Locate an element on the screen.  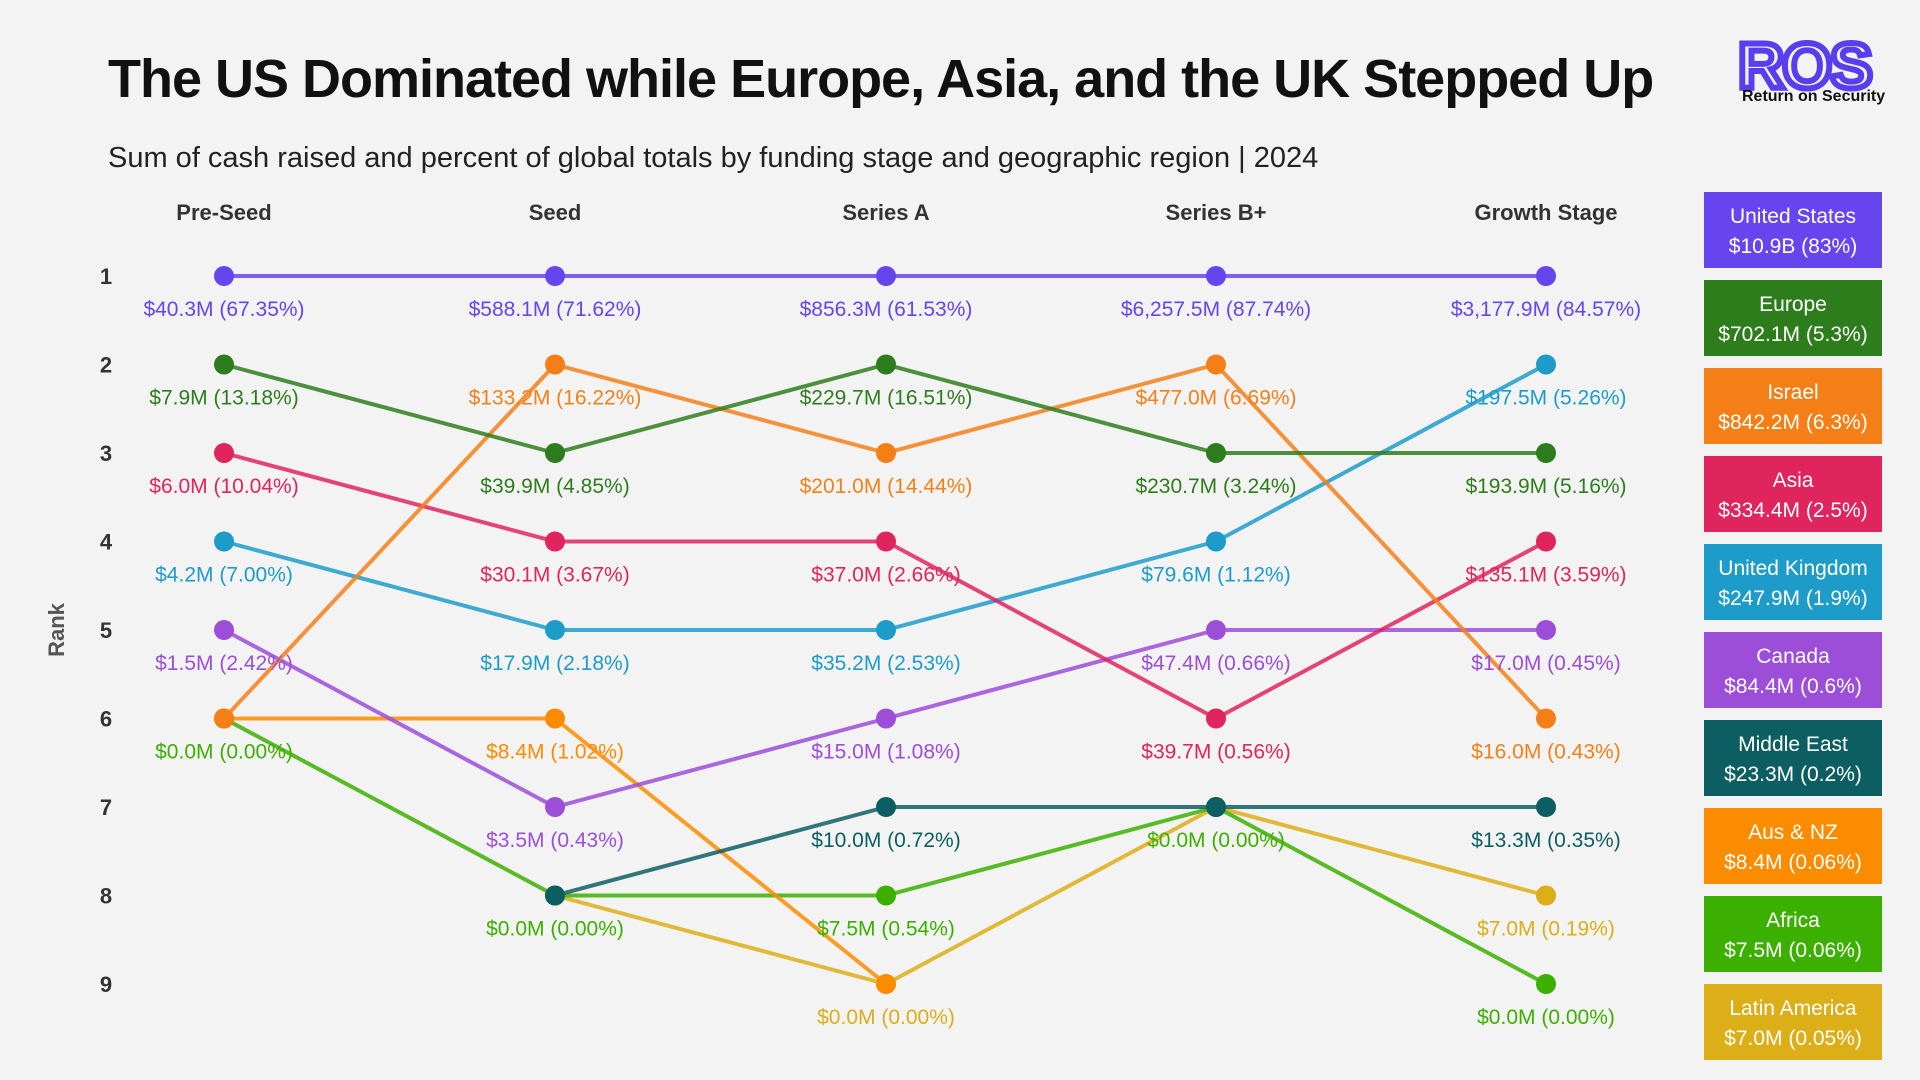
data-label-united-kingdom-growth-stage: $197.5M (5.26%) is located at coordinates (1545, 398).